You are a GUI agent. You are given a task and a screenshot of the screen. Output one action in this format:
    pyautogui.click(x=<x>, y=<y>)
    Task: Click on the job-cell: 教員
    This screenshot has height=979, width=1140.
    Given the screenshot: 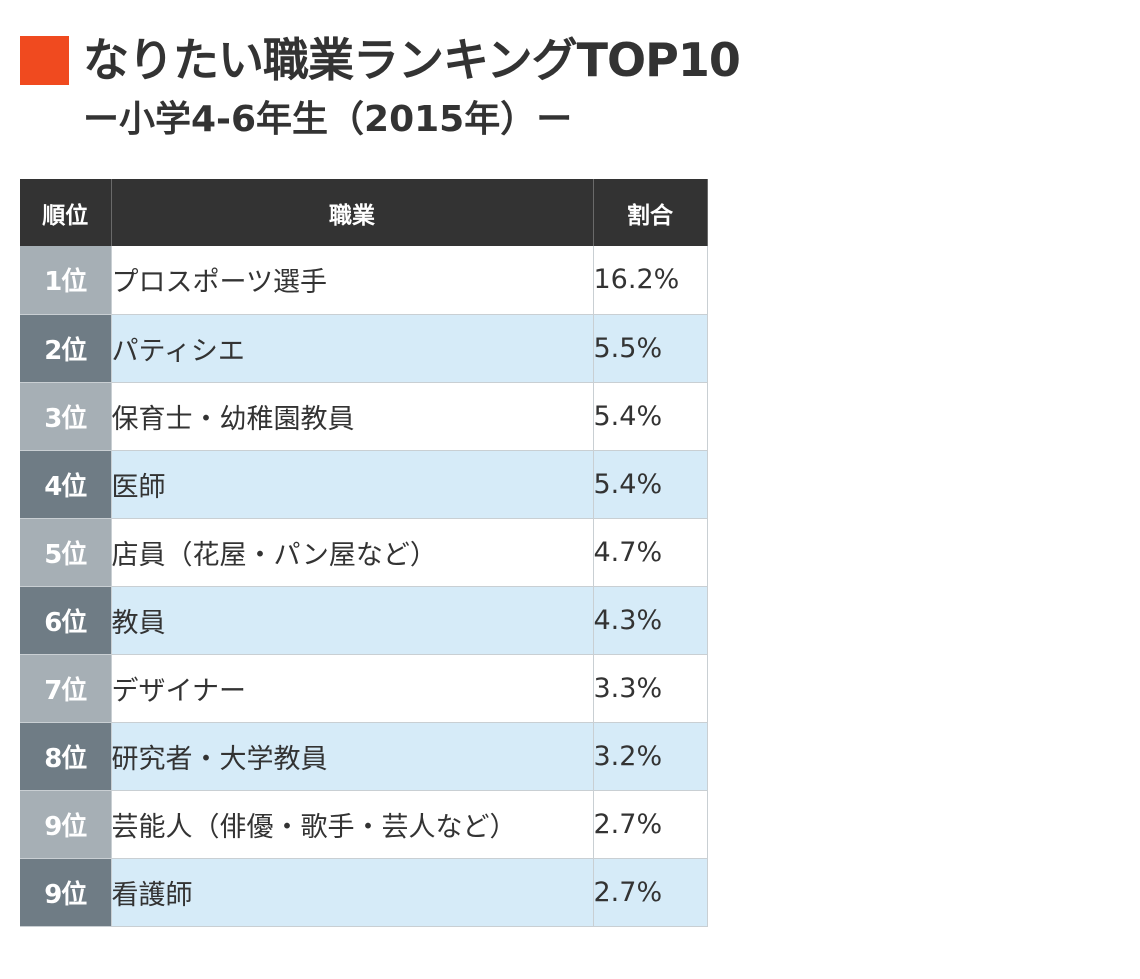 What is the action you would take?
    pyautogui.click(x=352, y=620)
    